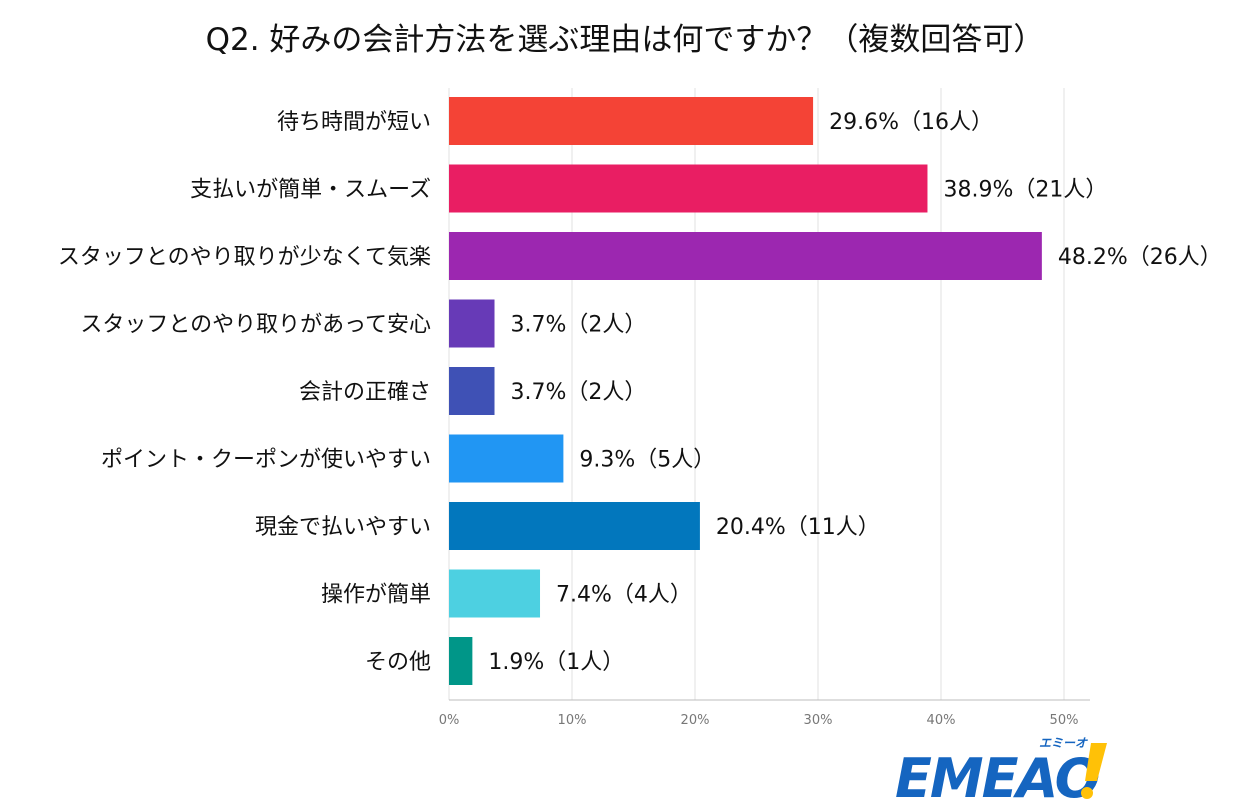 The height and width of the screenshot is (810, 1250). Describe the element at coordinates (1025, 190) in the screenshot. I see `data-label: 38.9%（21人）` at that location.